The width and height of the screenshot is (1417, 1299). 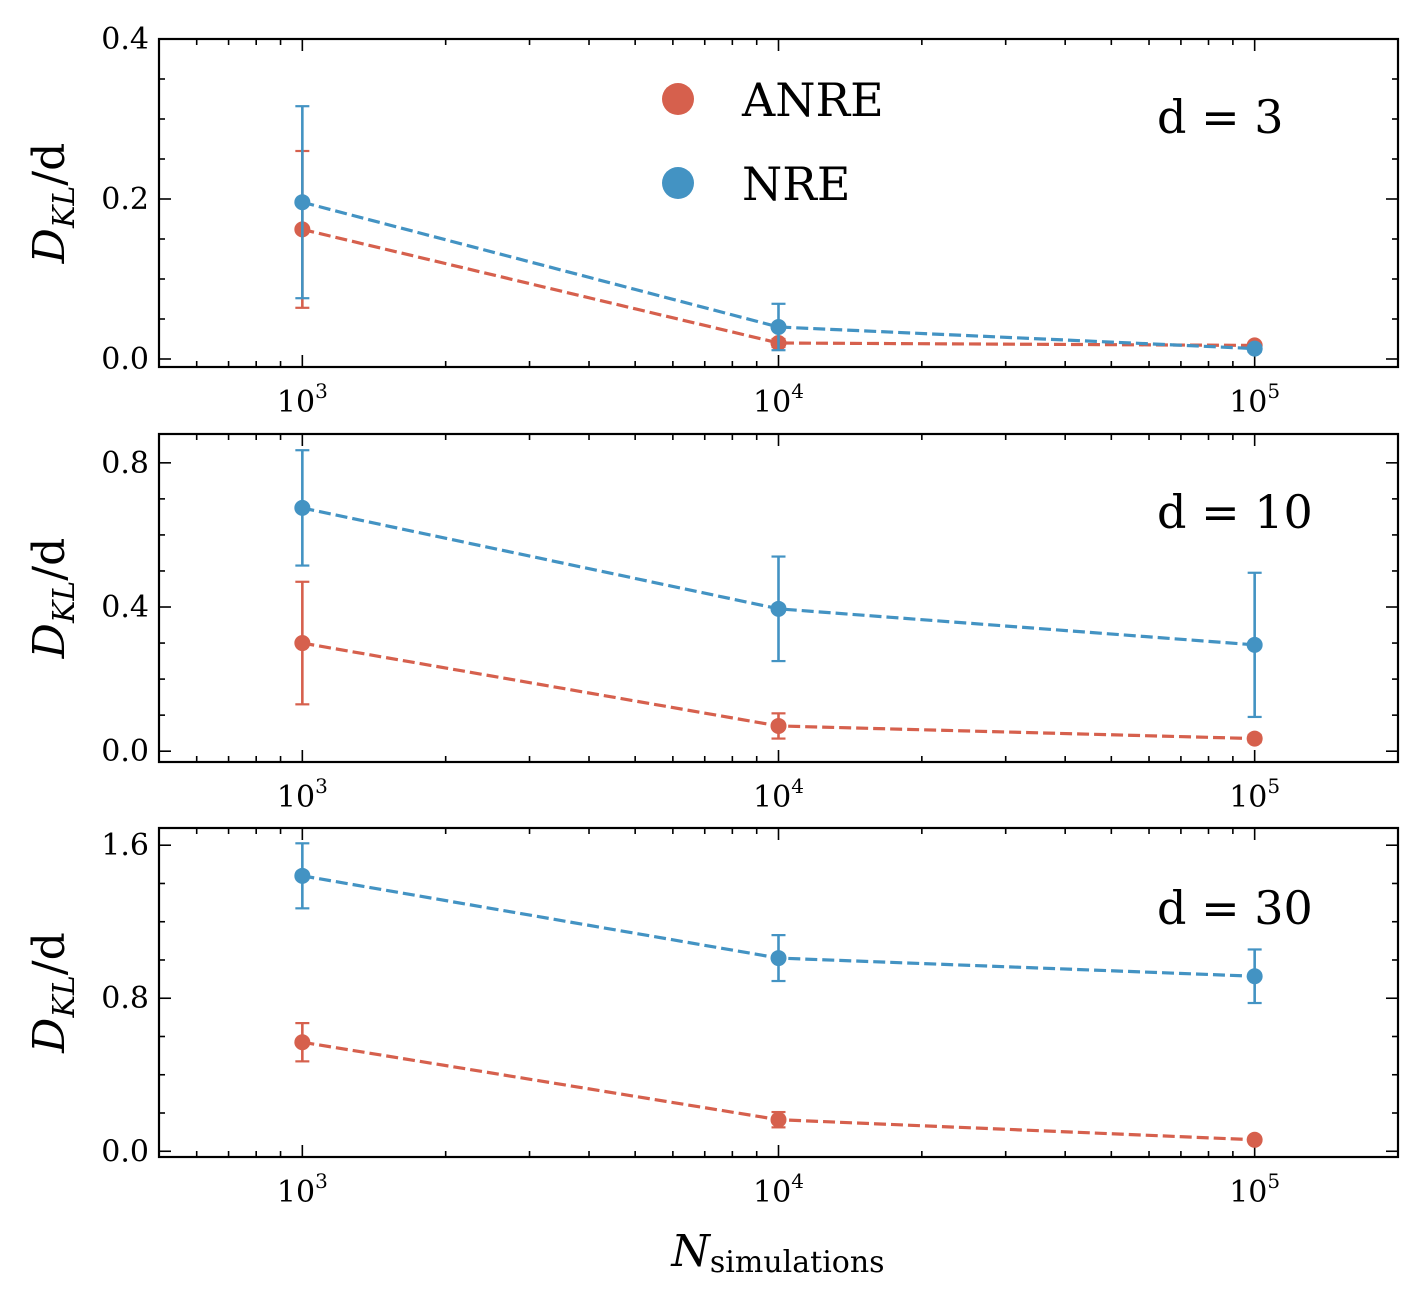 What do you see at coordinates (1220, 117) in the screenshot?
I see `panel-annotation: d = 3` at bounding box center [1220, 117].